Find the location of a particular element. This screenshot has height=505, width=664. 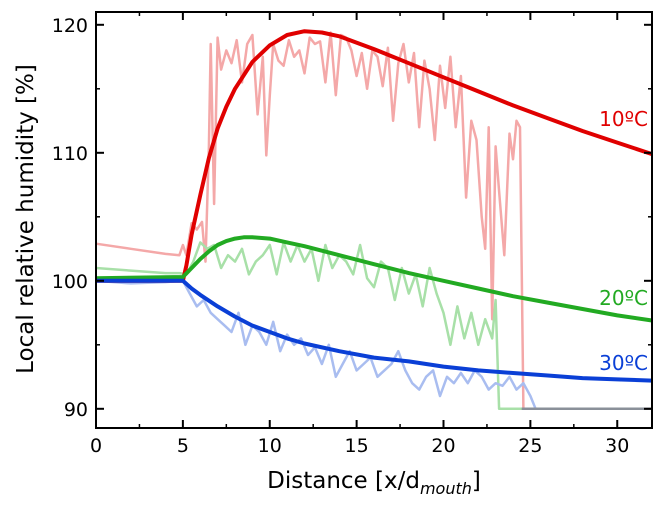

series-line-20-c is located at coordinates (374, 279).